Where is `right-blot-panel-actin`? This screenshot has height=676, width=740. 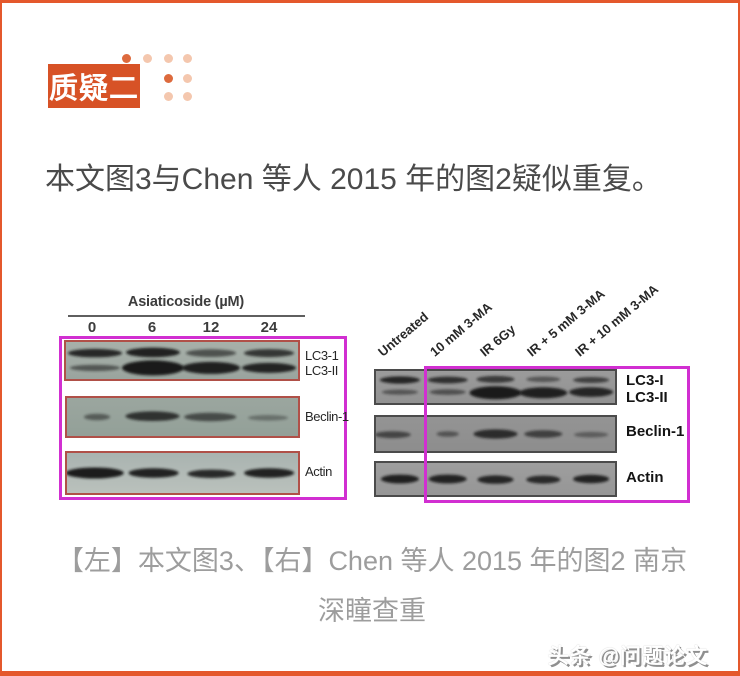
right-blot-panel-actin is located at coordinates (495, 479).